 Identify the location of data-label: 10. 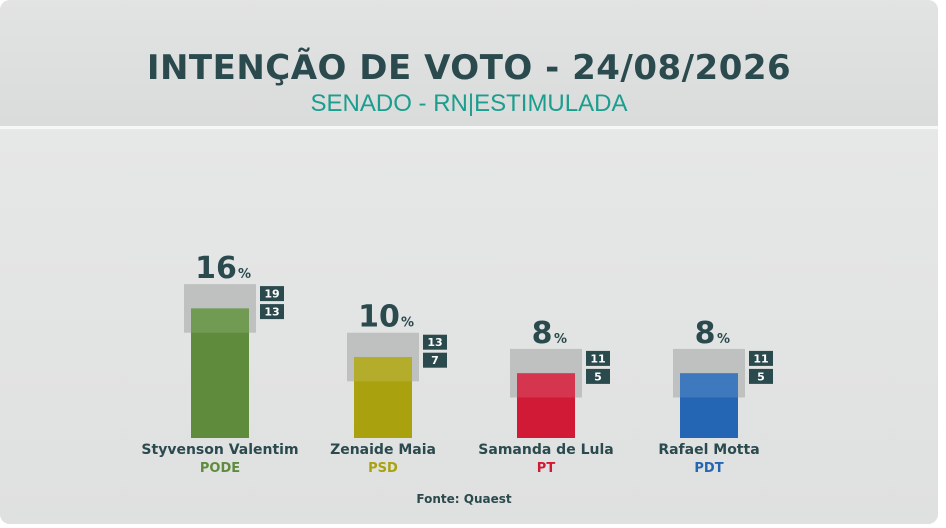
(379, 317).